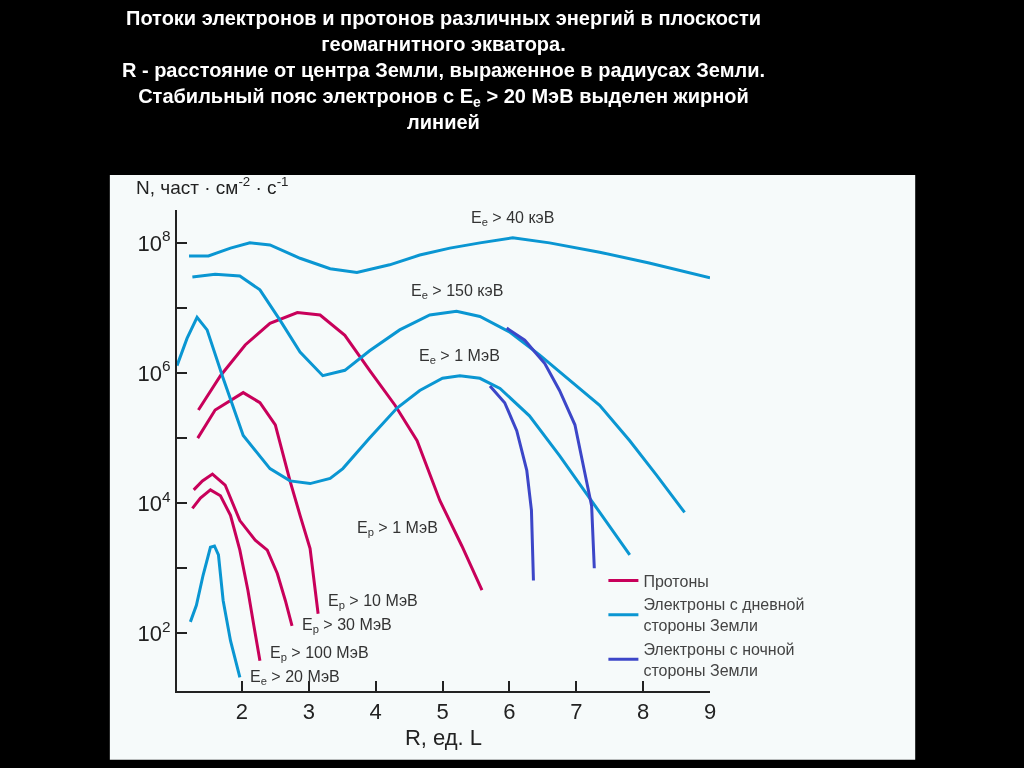 The width and height of the screenshot is (1024, 768). What do you see at coordinates (719, 660) in the screenshot?
I see `legend-label: Электроны с ночной стороны Земли` at bounding box center [719, 660].